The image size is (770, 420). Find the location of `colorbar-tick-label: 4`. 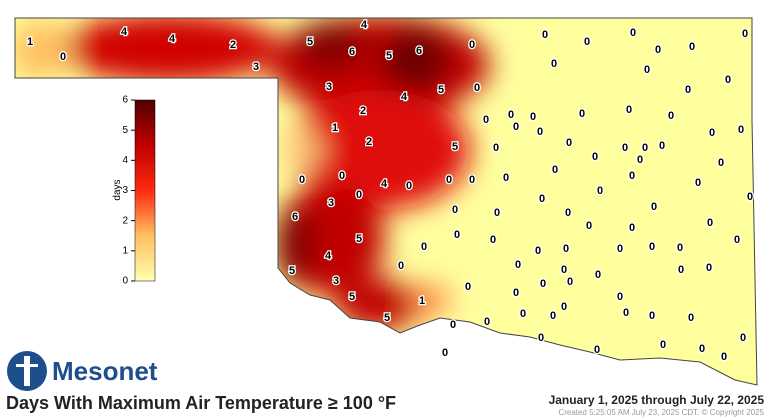

colorbar-tick-label: 4 is located at coordinates (125, 160).